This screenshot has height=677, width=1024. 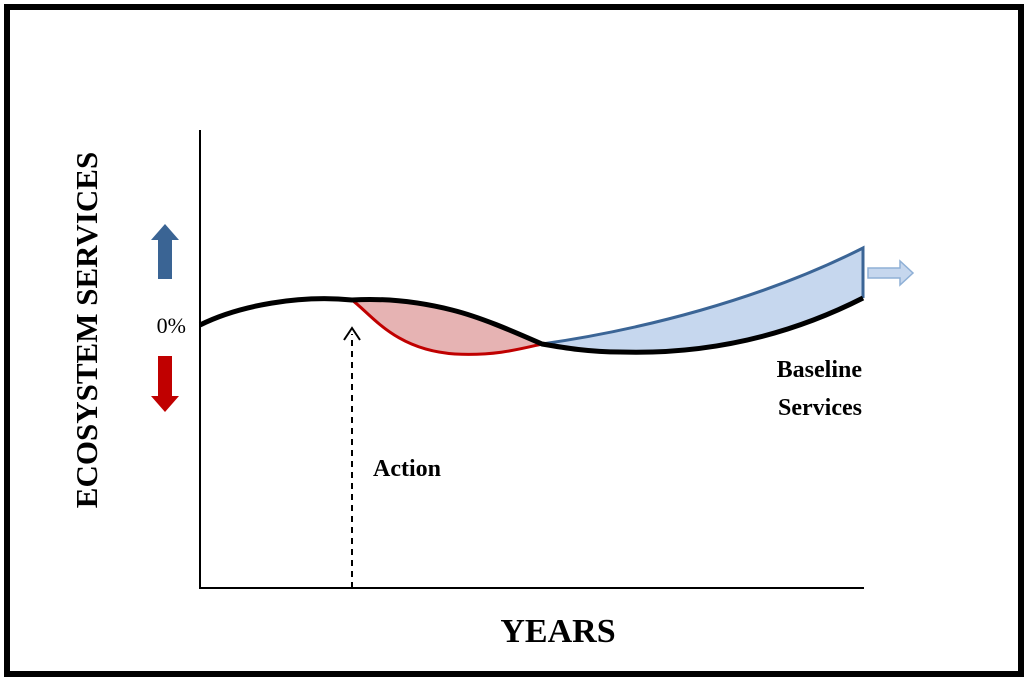 What do you see at coordinates (86, 330) in the screenshot?
I see `y-axis-label: ECOSYSTEM SERVICES` at bounding box center [86, 330].